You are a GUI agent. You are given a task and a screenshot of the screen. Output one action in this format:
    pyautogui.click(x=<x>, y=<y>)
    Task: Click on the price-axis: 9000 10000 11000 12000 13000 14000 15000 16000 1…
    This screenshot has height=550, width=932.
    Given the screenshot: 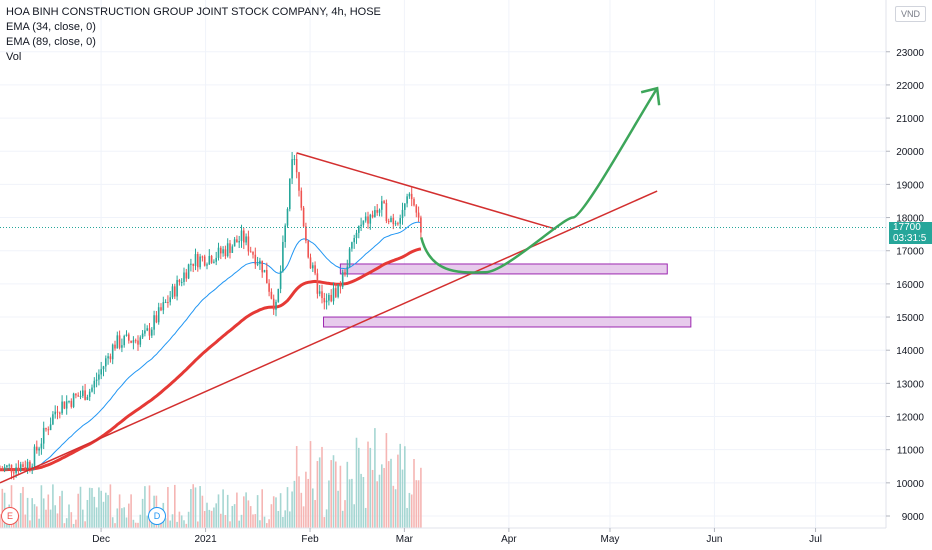 What is the action you would take?
    pyautogui.click(x=904, y=264)
    